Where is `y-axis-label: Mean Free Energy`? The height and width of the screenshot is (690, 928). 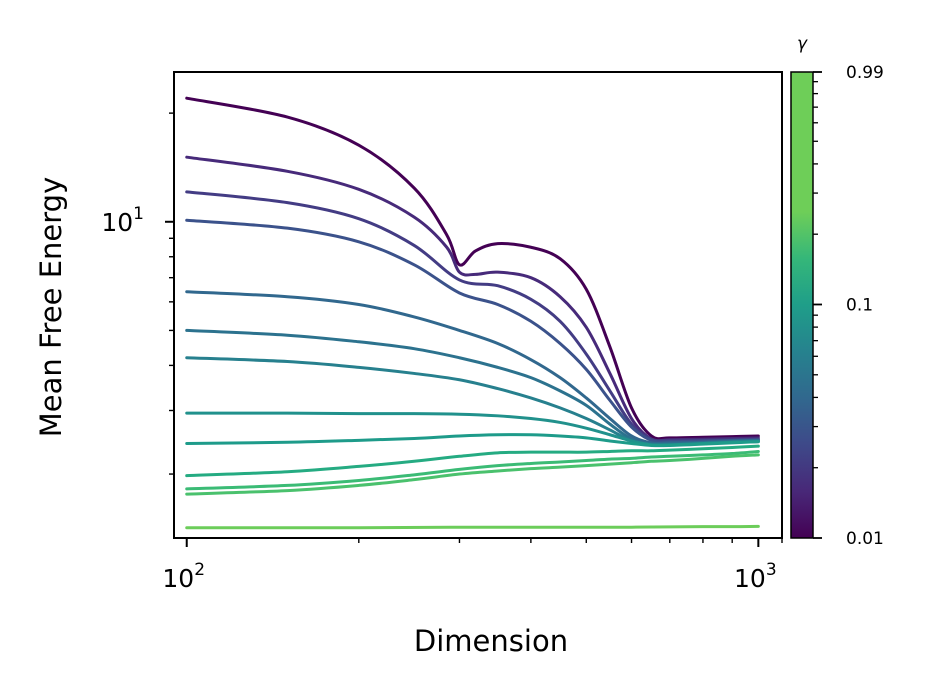
y-axis-label: Mean Free Energy is located at coordinates (51, 307).